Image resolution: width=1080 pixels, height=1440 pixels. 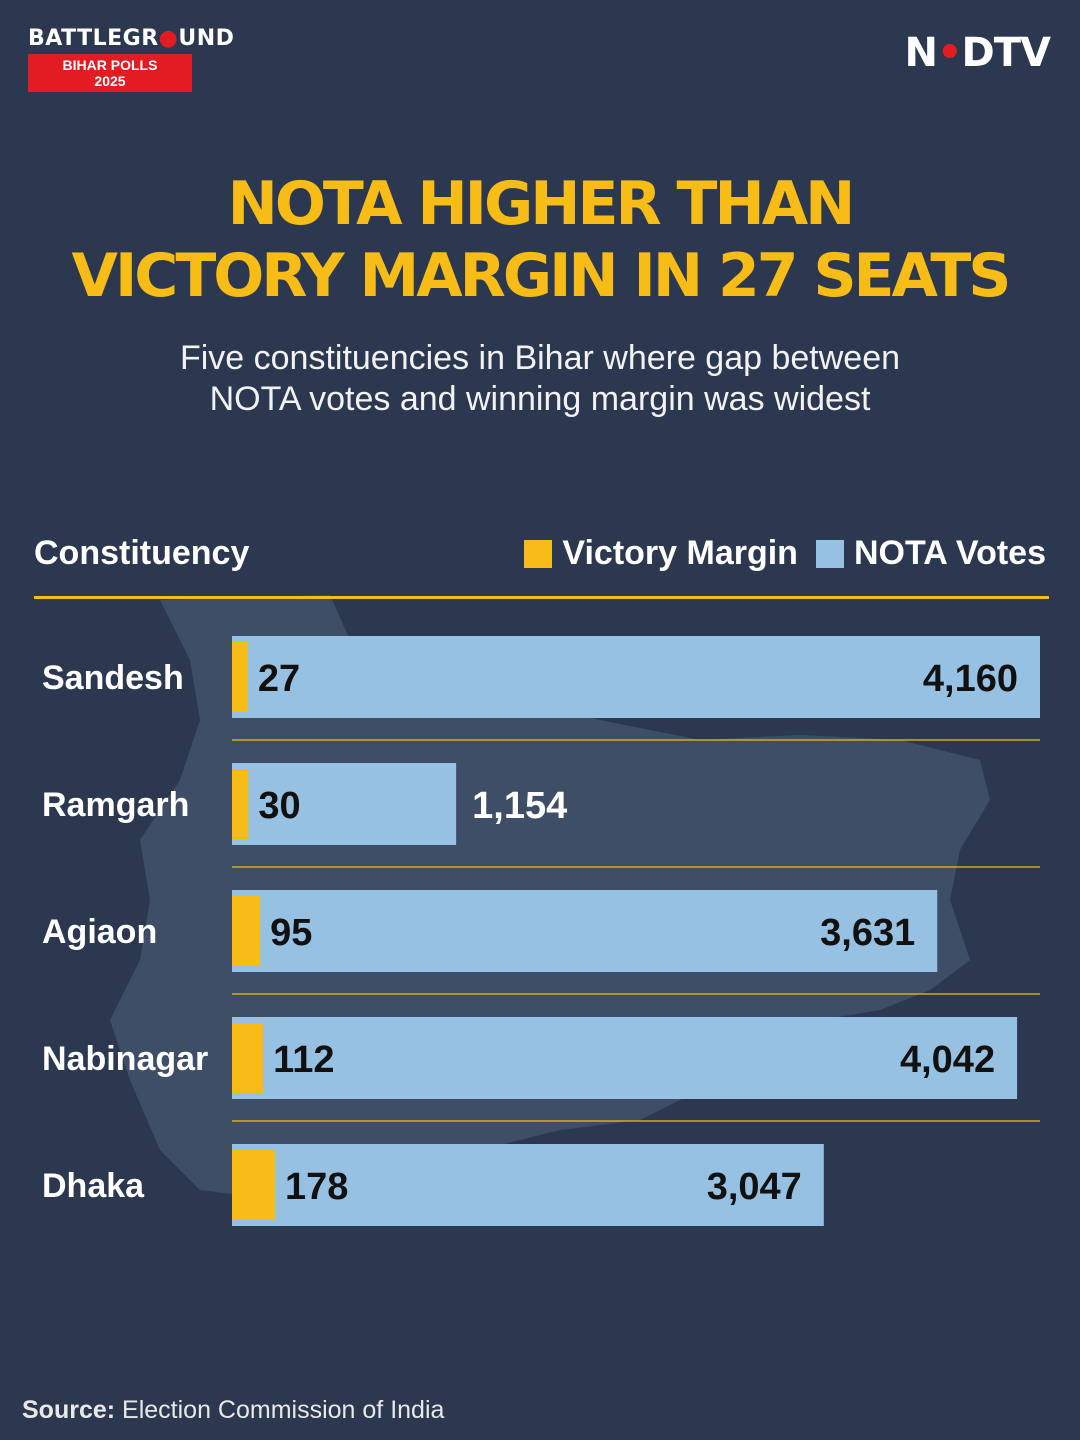 I want to click on constituency-label: Sandesh, so click(x=113, y=678).